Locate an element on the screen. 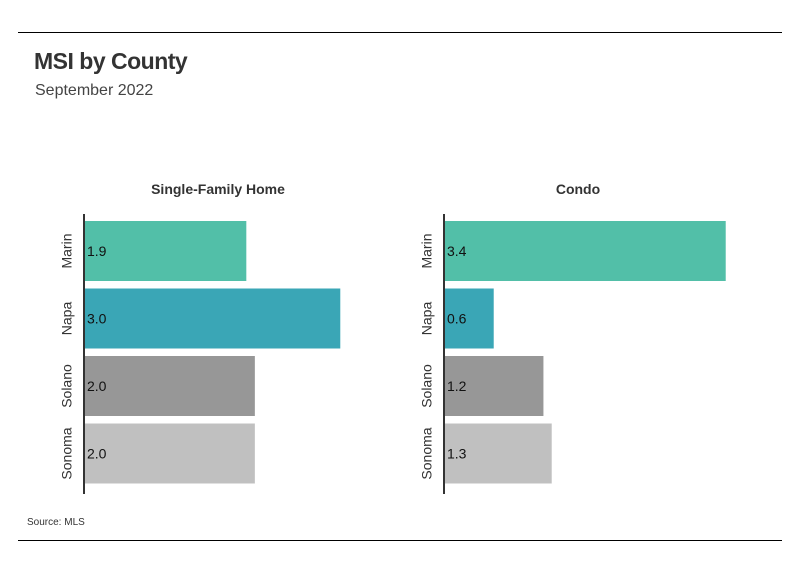 The width and height of the screenshot is (801, 575). bar-condo-sonoma is located at coordinates (498, 453).